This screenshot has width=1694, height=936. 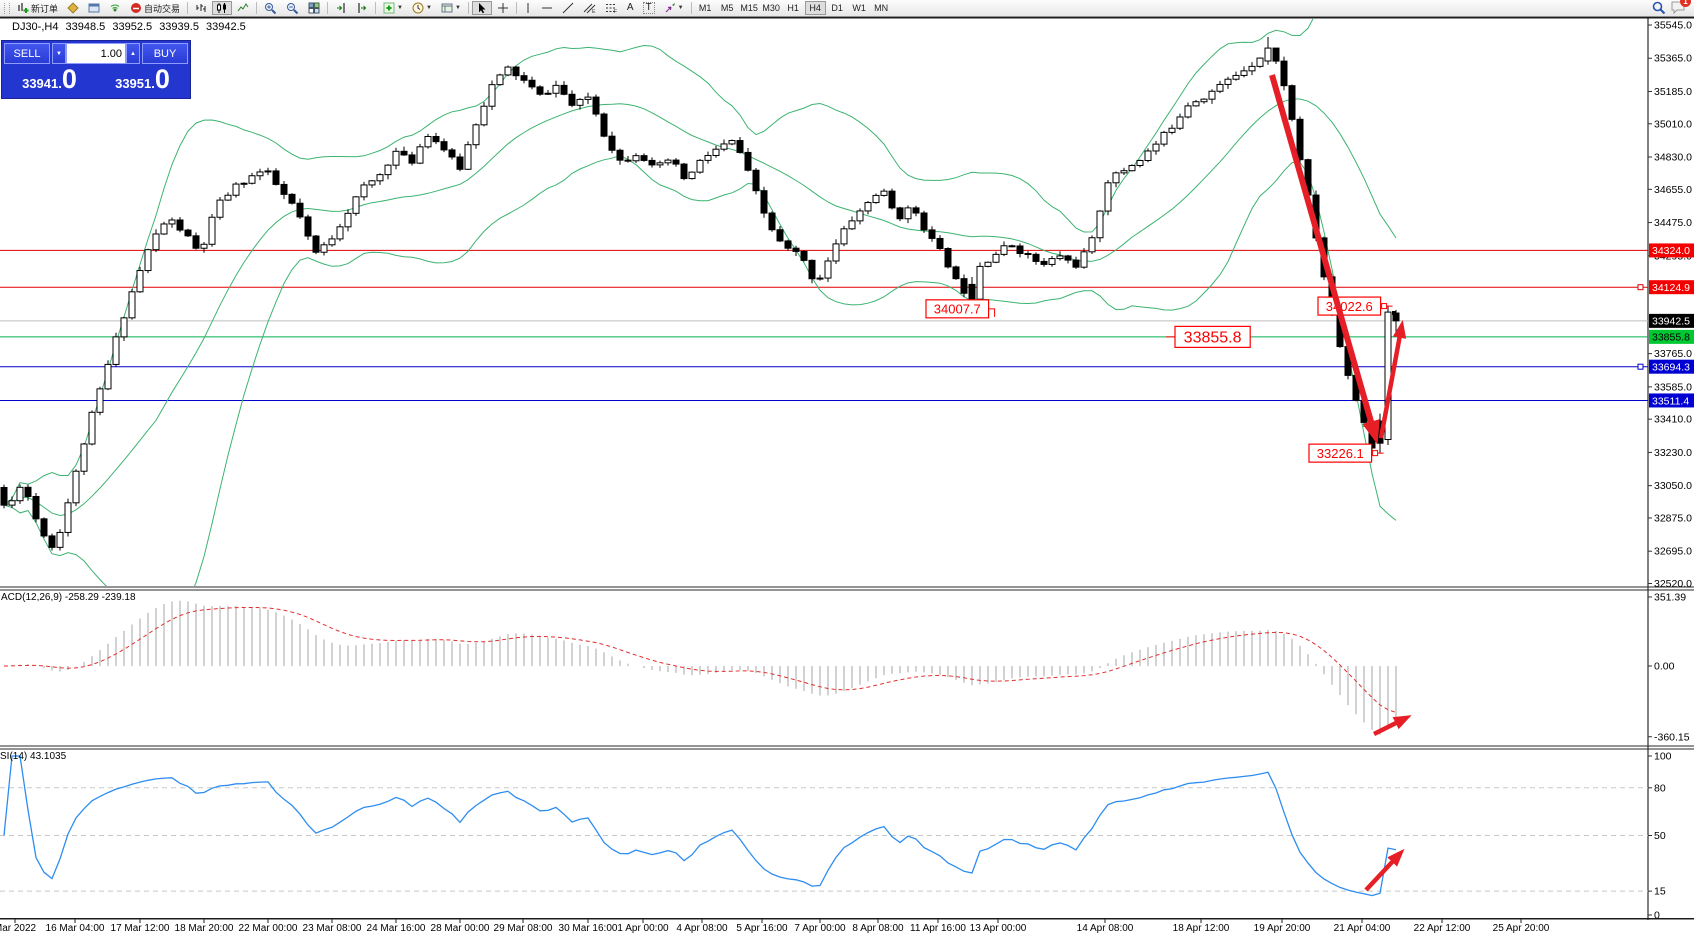 What do you see at coordinates (85, 27) in the screenshot?
I see `ohlc-open: 33948.5` at bounding box center [85, 27].